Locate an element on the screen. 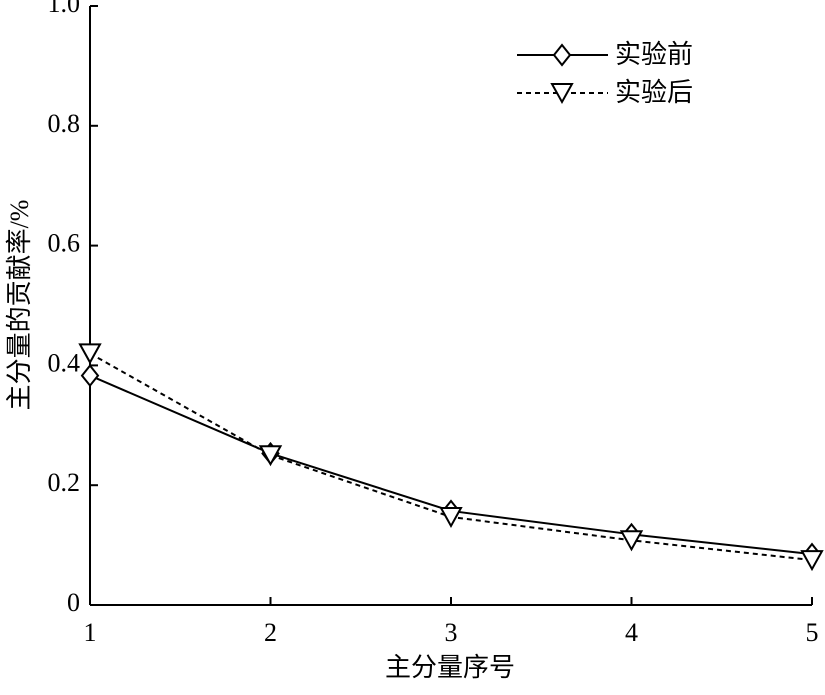 Image resolution: width=825 pixels, height=695 pixels. legend-label: 实验后 is located at coordinates (654, 92).